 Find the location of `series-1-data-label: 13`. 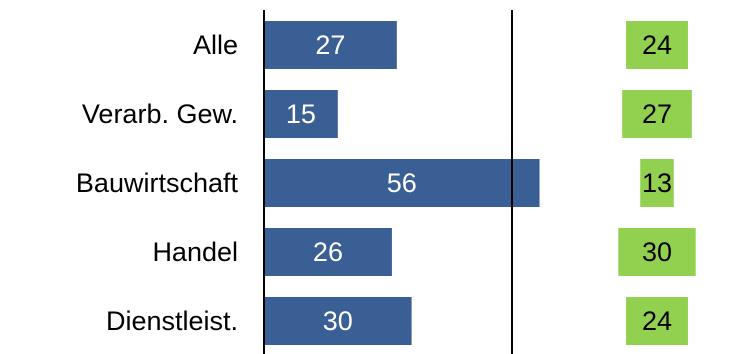

series-1-data-label: 13 is located at coordinates (657, 183).